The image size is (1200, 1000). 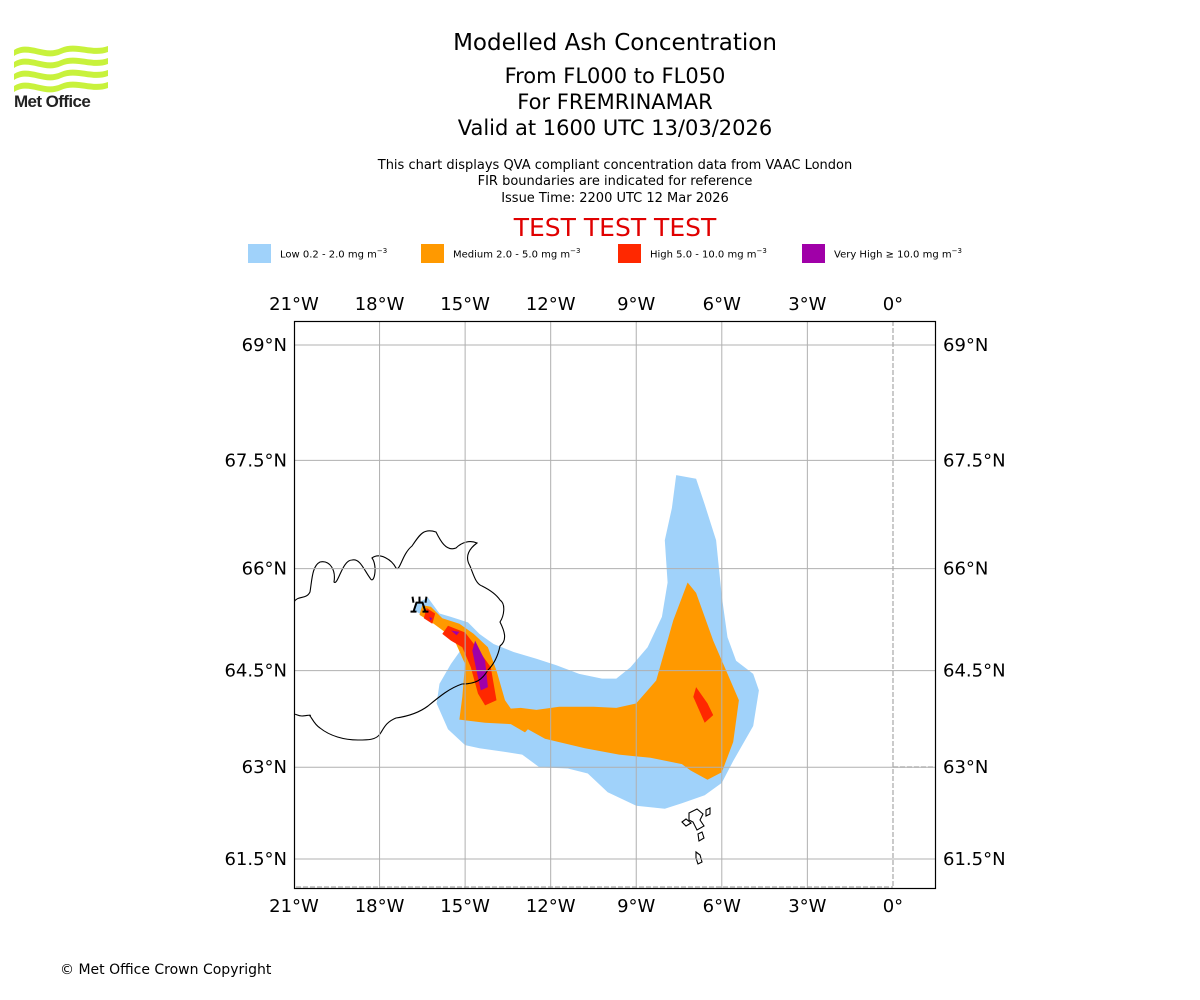 What do you see at coordinates (615, 102) in the screenshot?
I see `volcano-name: For FREMRINAMAR` at bounding box center [615, 102].